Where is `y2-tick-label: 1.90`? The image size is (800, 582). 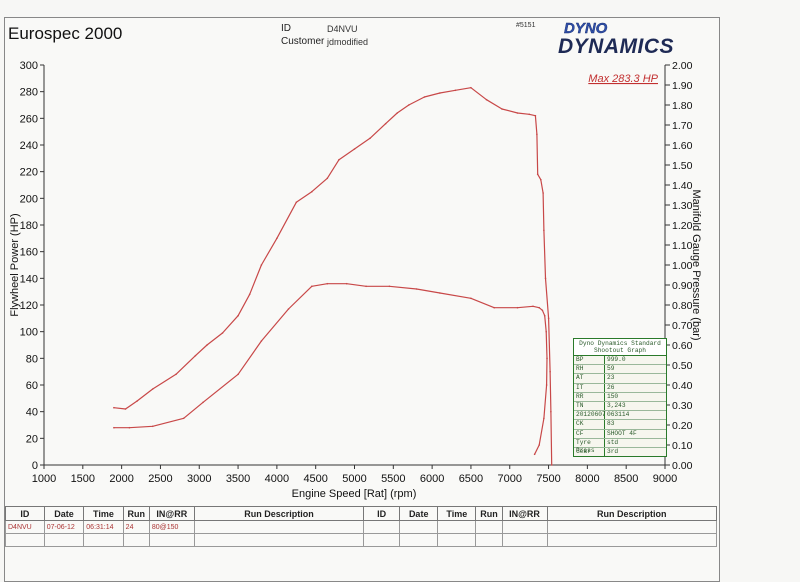
y2-tick-label: 1.90 is located at coordinates (682, 86).